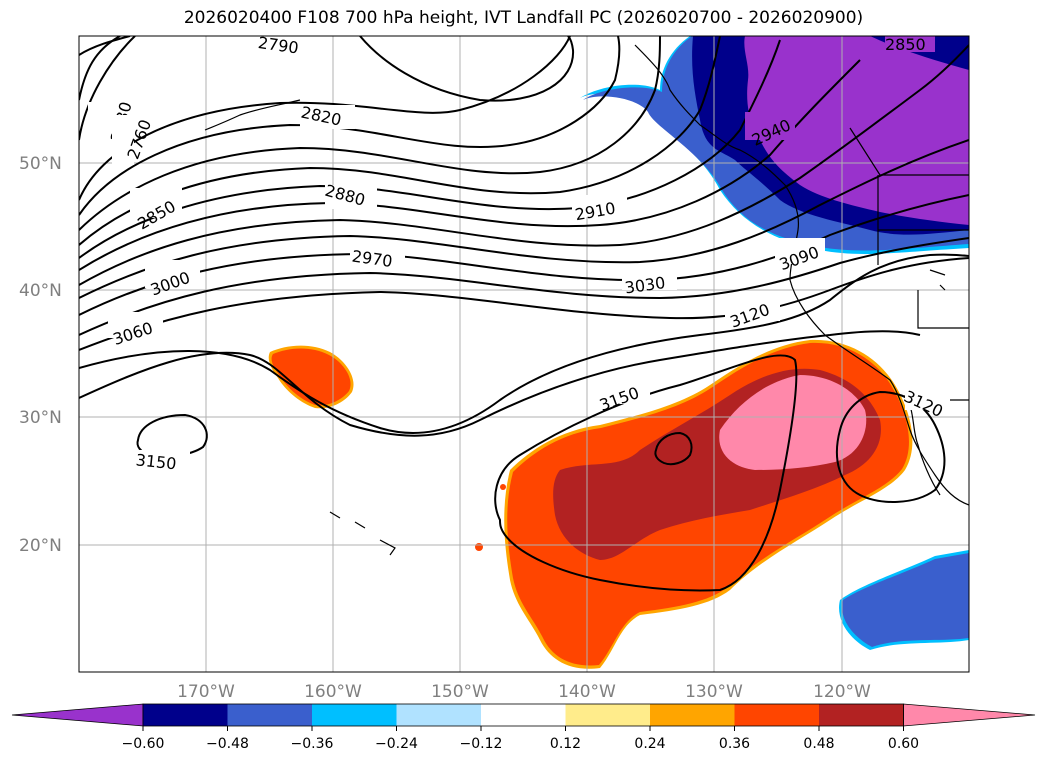 The image size is (1047, 765). I want to click on contour-label: 2850, so click(905, 44).